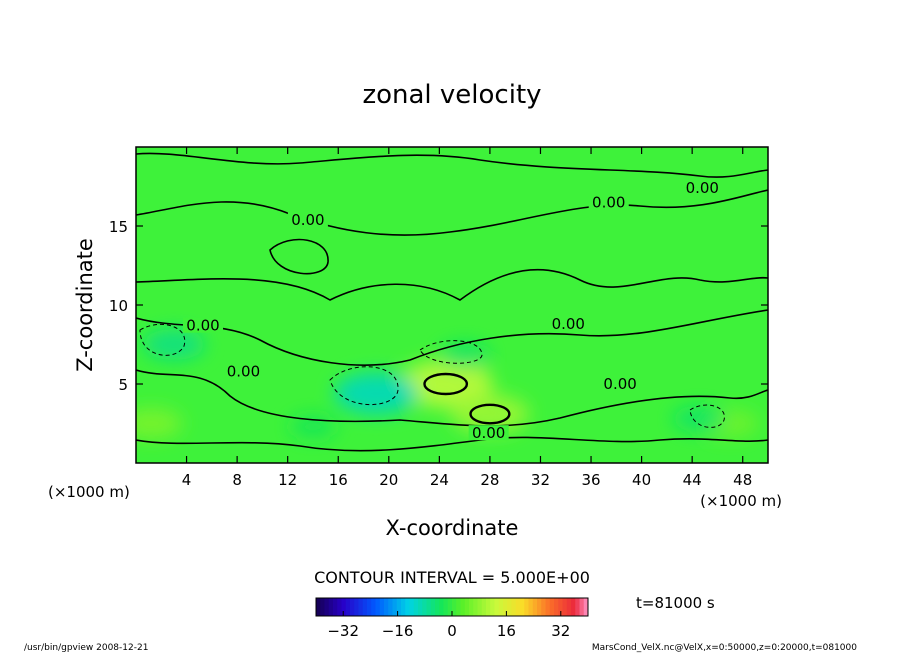  Describe the element at coordinates (692, 480) in the screenshot. I see `x-tick-label-10: 44` at that location.